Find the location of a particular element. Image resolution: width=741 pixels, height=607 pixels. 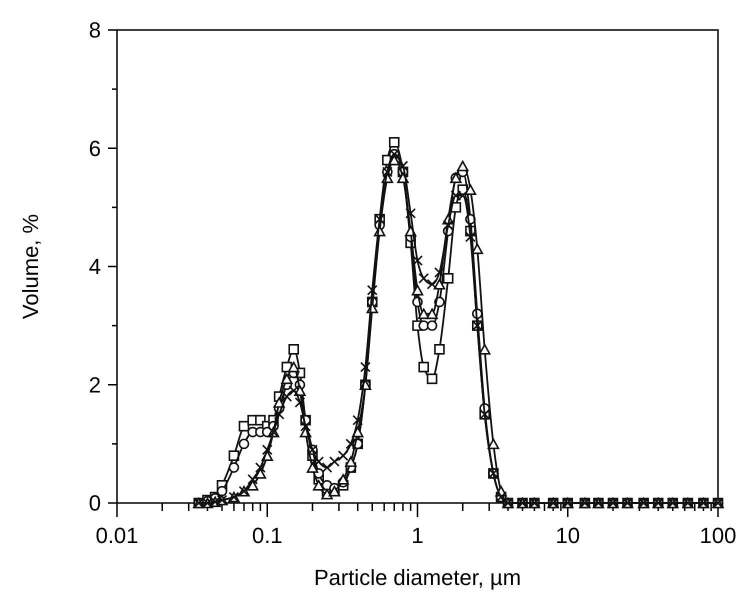

x-tick-label: 100 is located at coordinates (718, 535).